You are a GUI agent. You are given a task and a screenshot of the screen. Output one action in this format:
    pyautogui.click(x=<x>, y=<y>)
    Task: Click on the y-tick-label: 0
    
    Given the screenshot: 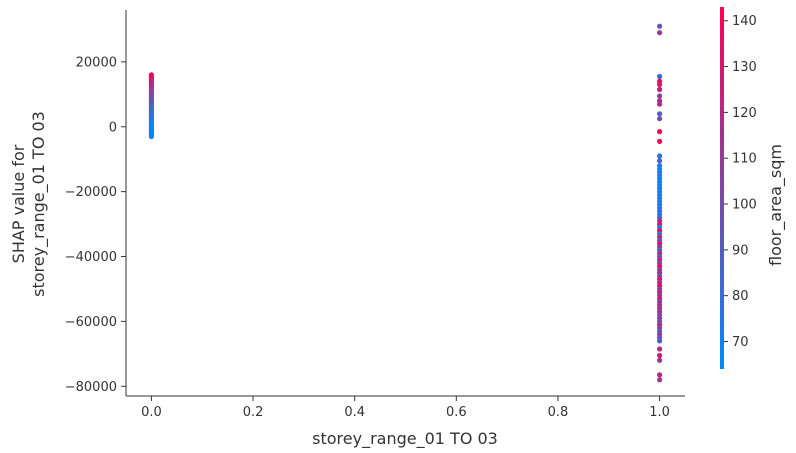 What is the action you would take?
    pyautogui.click(x=113, y=127)
    